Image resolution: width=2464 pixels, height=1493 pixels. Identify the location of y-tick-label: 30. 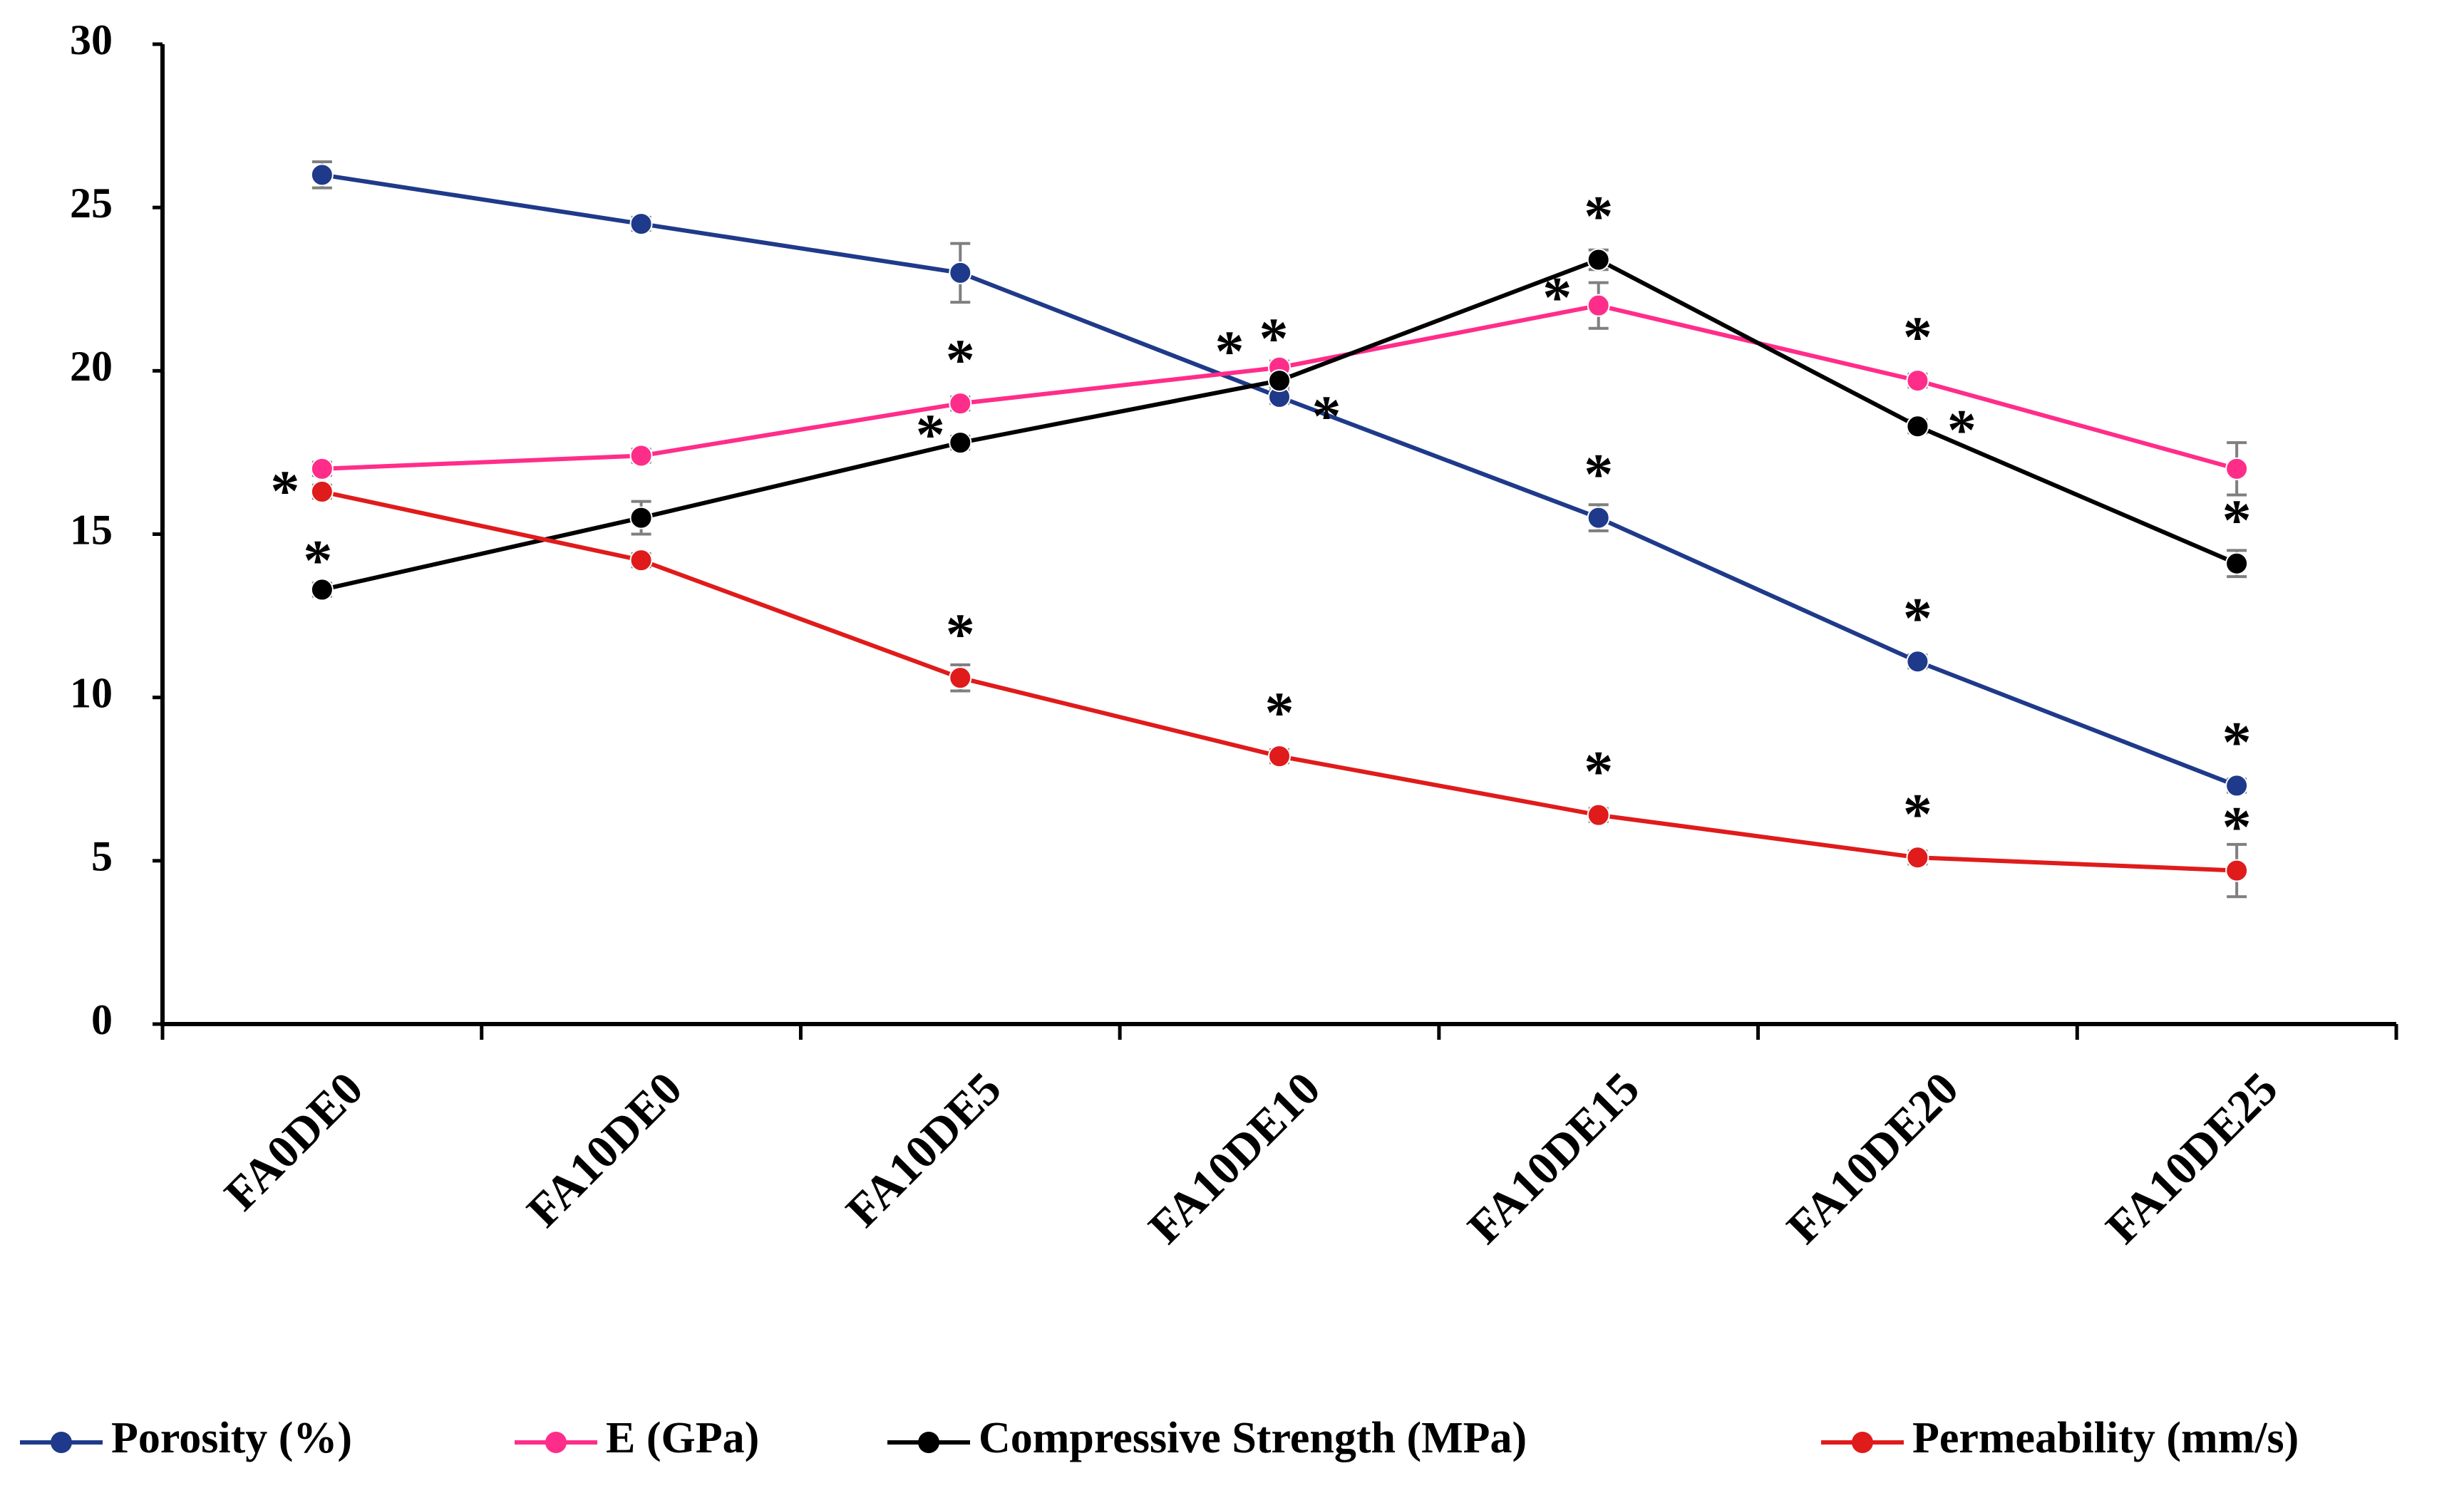
(91, 39).